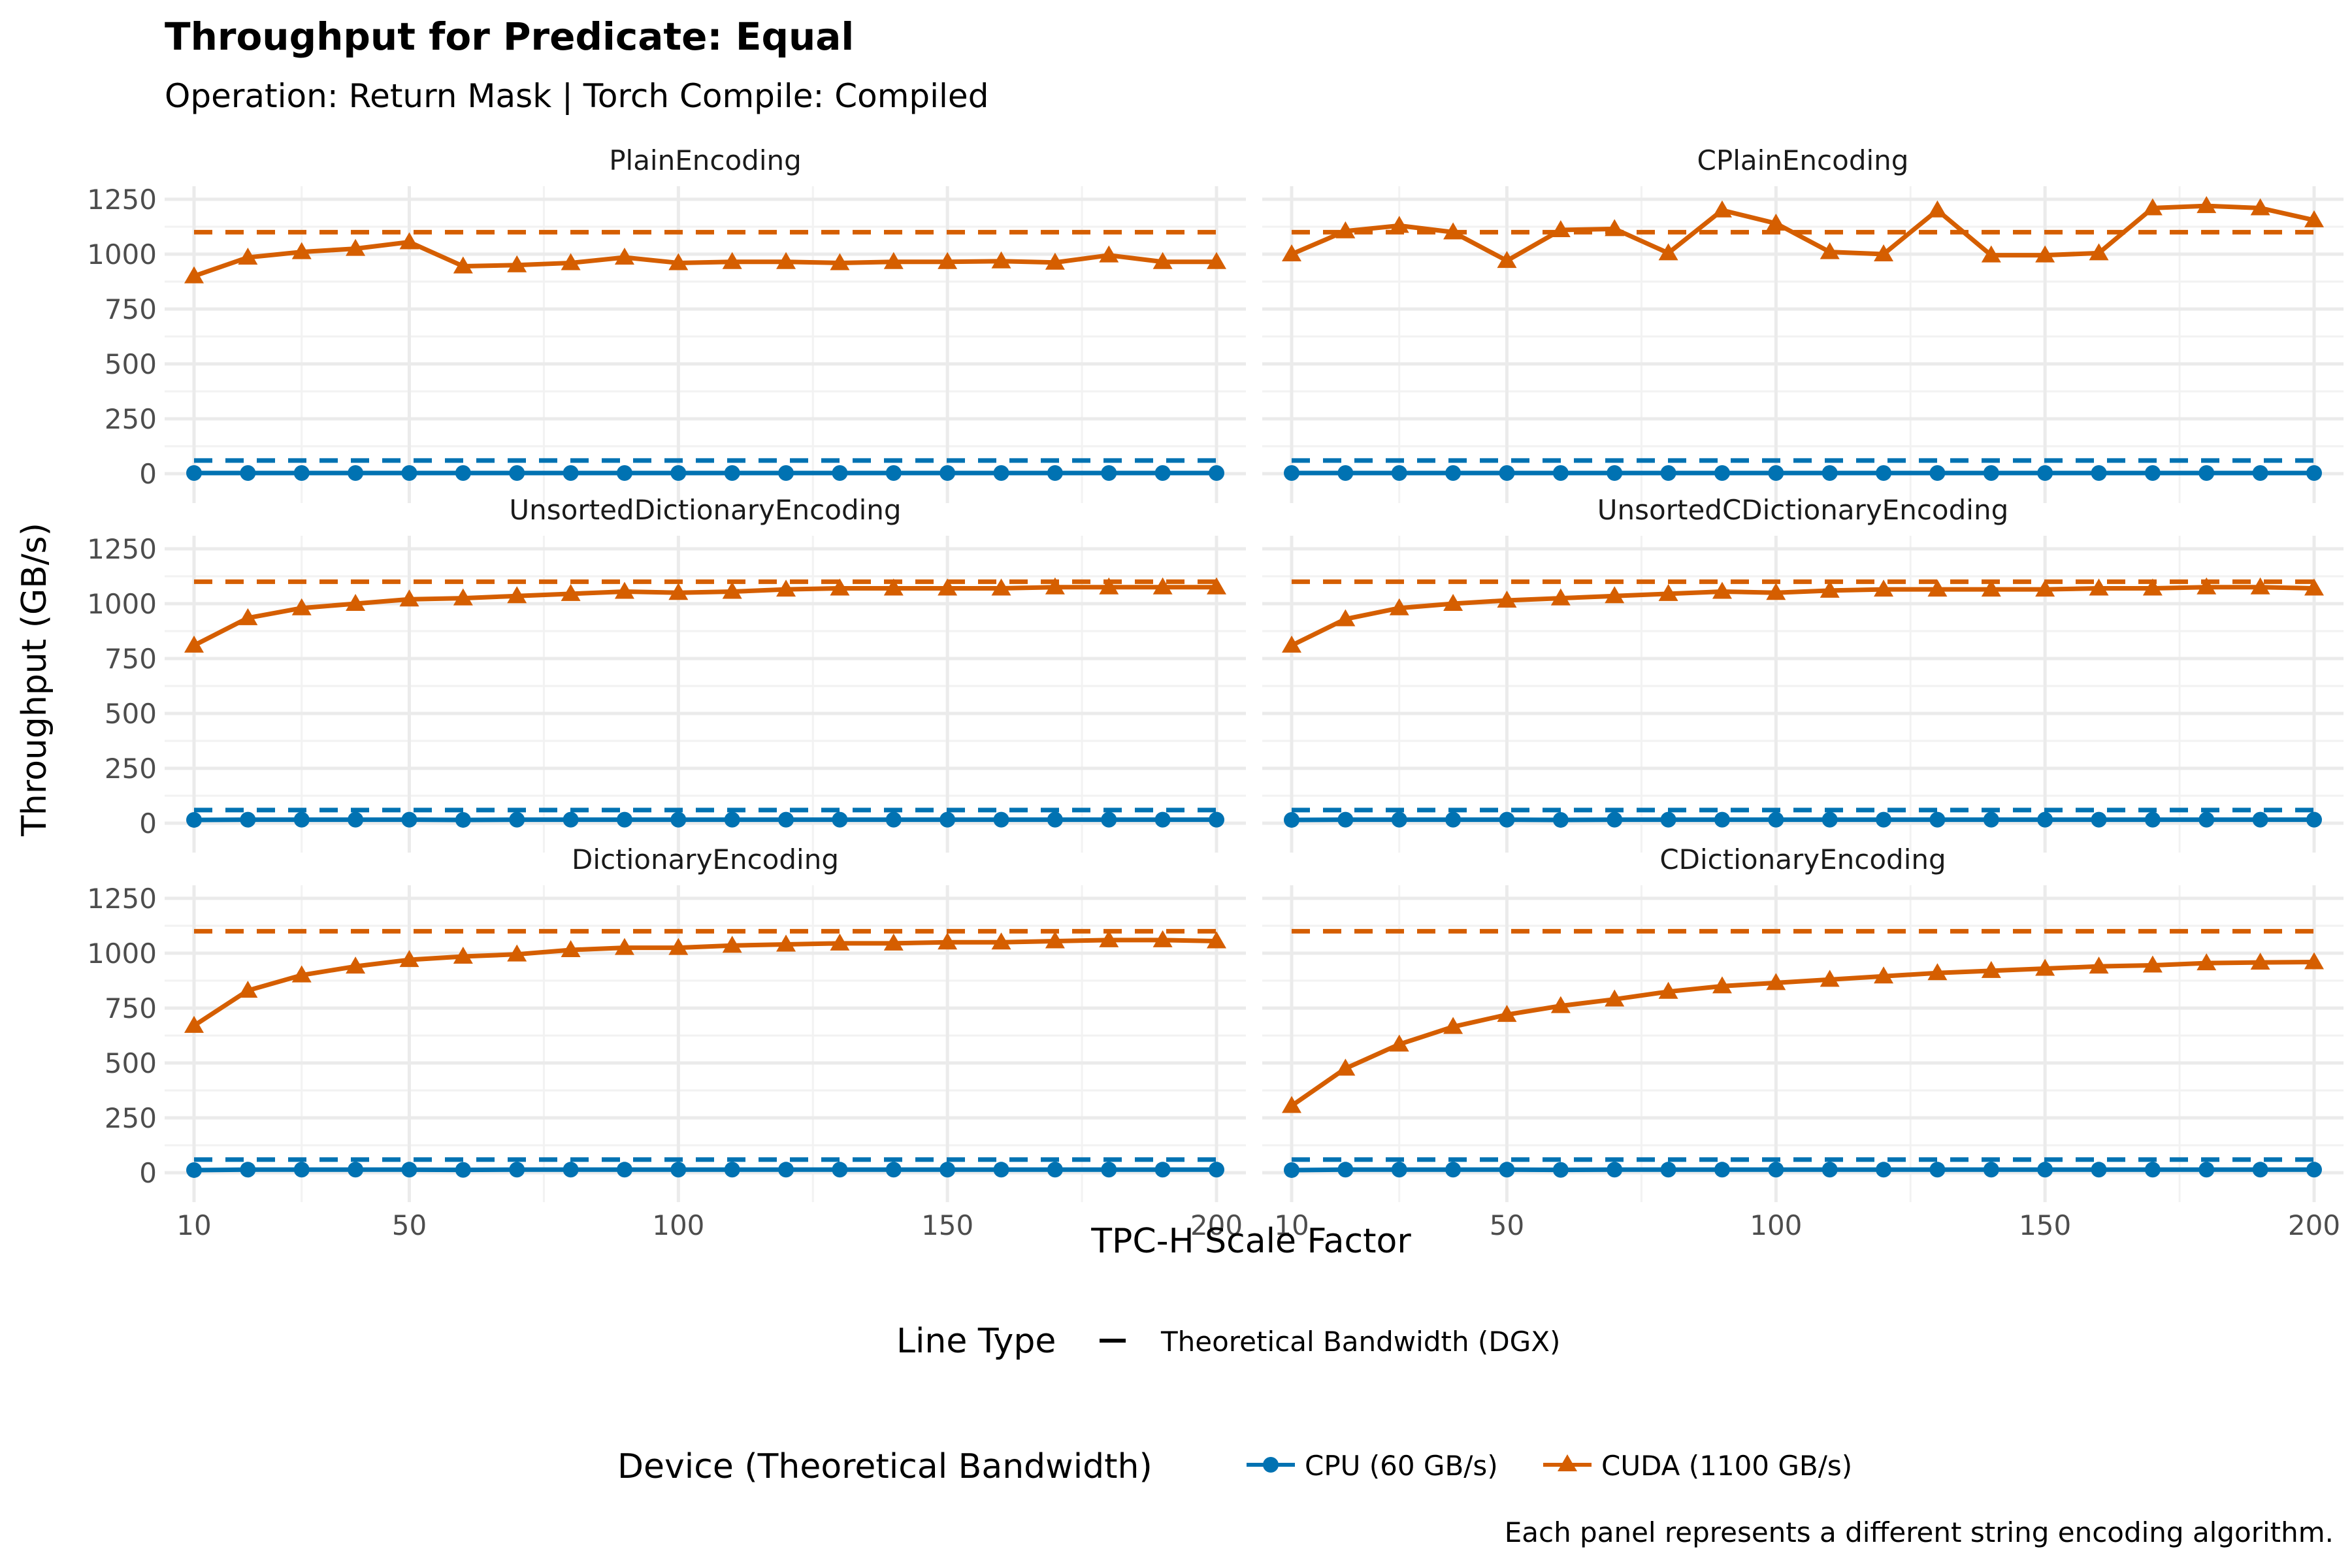  Describe the element at coordinates (131, 714) in the screenshot. I see `y-tick-label: 500` at that location.